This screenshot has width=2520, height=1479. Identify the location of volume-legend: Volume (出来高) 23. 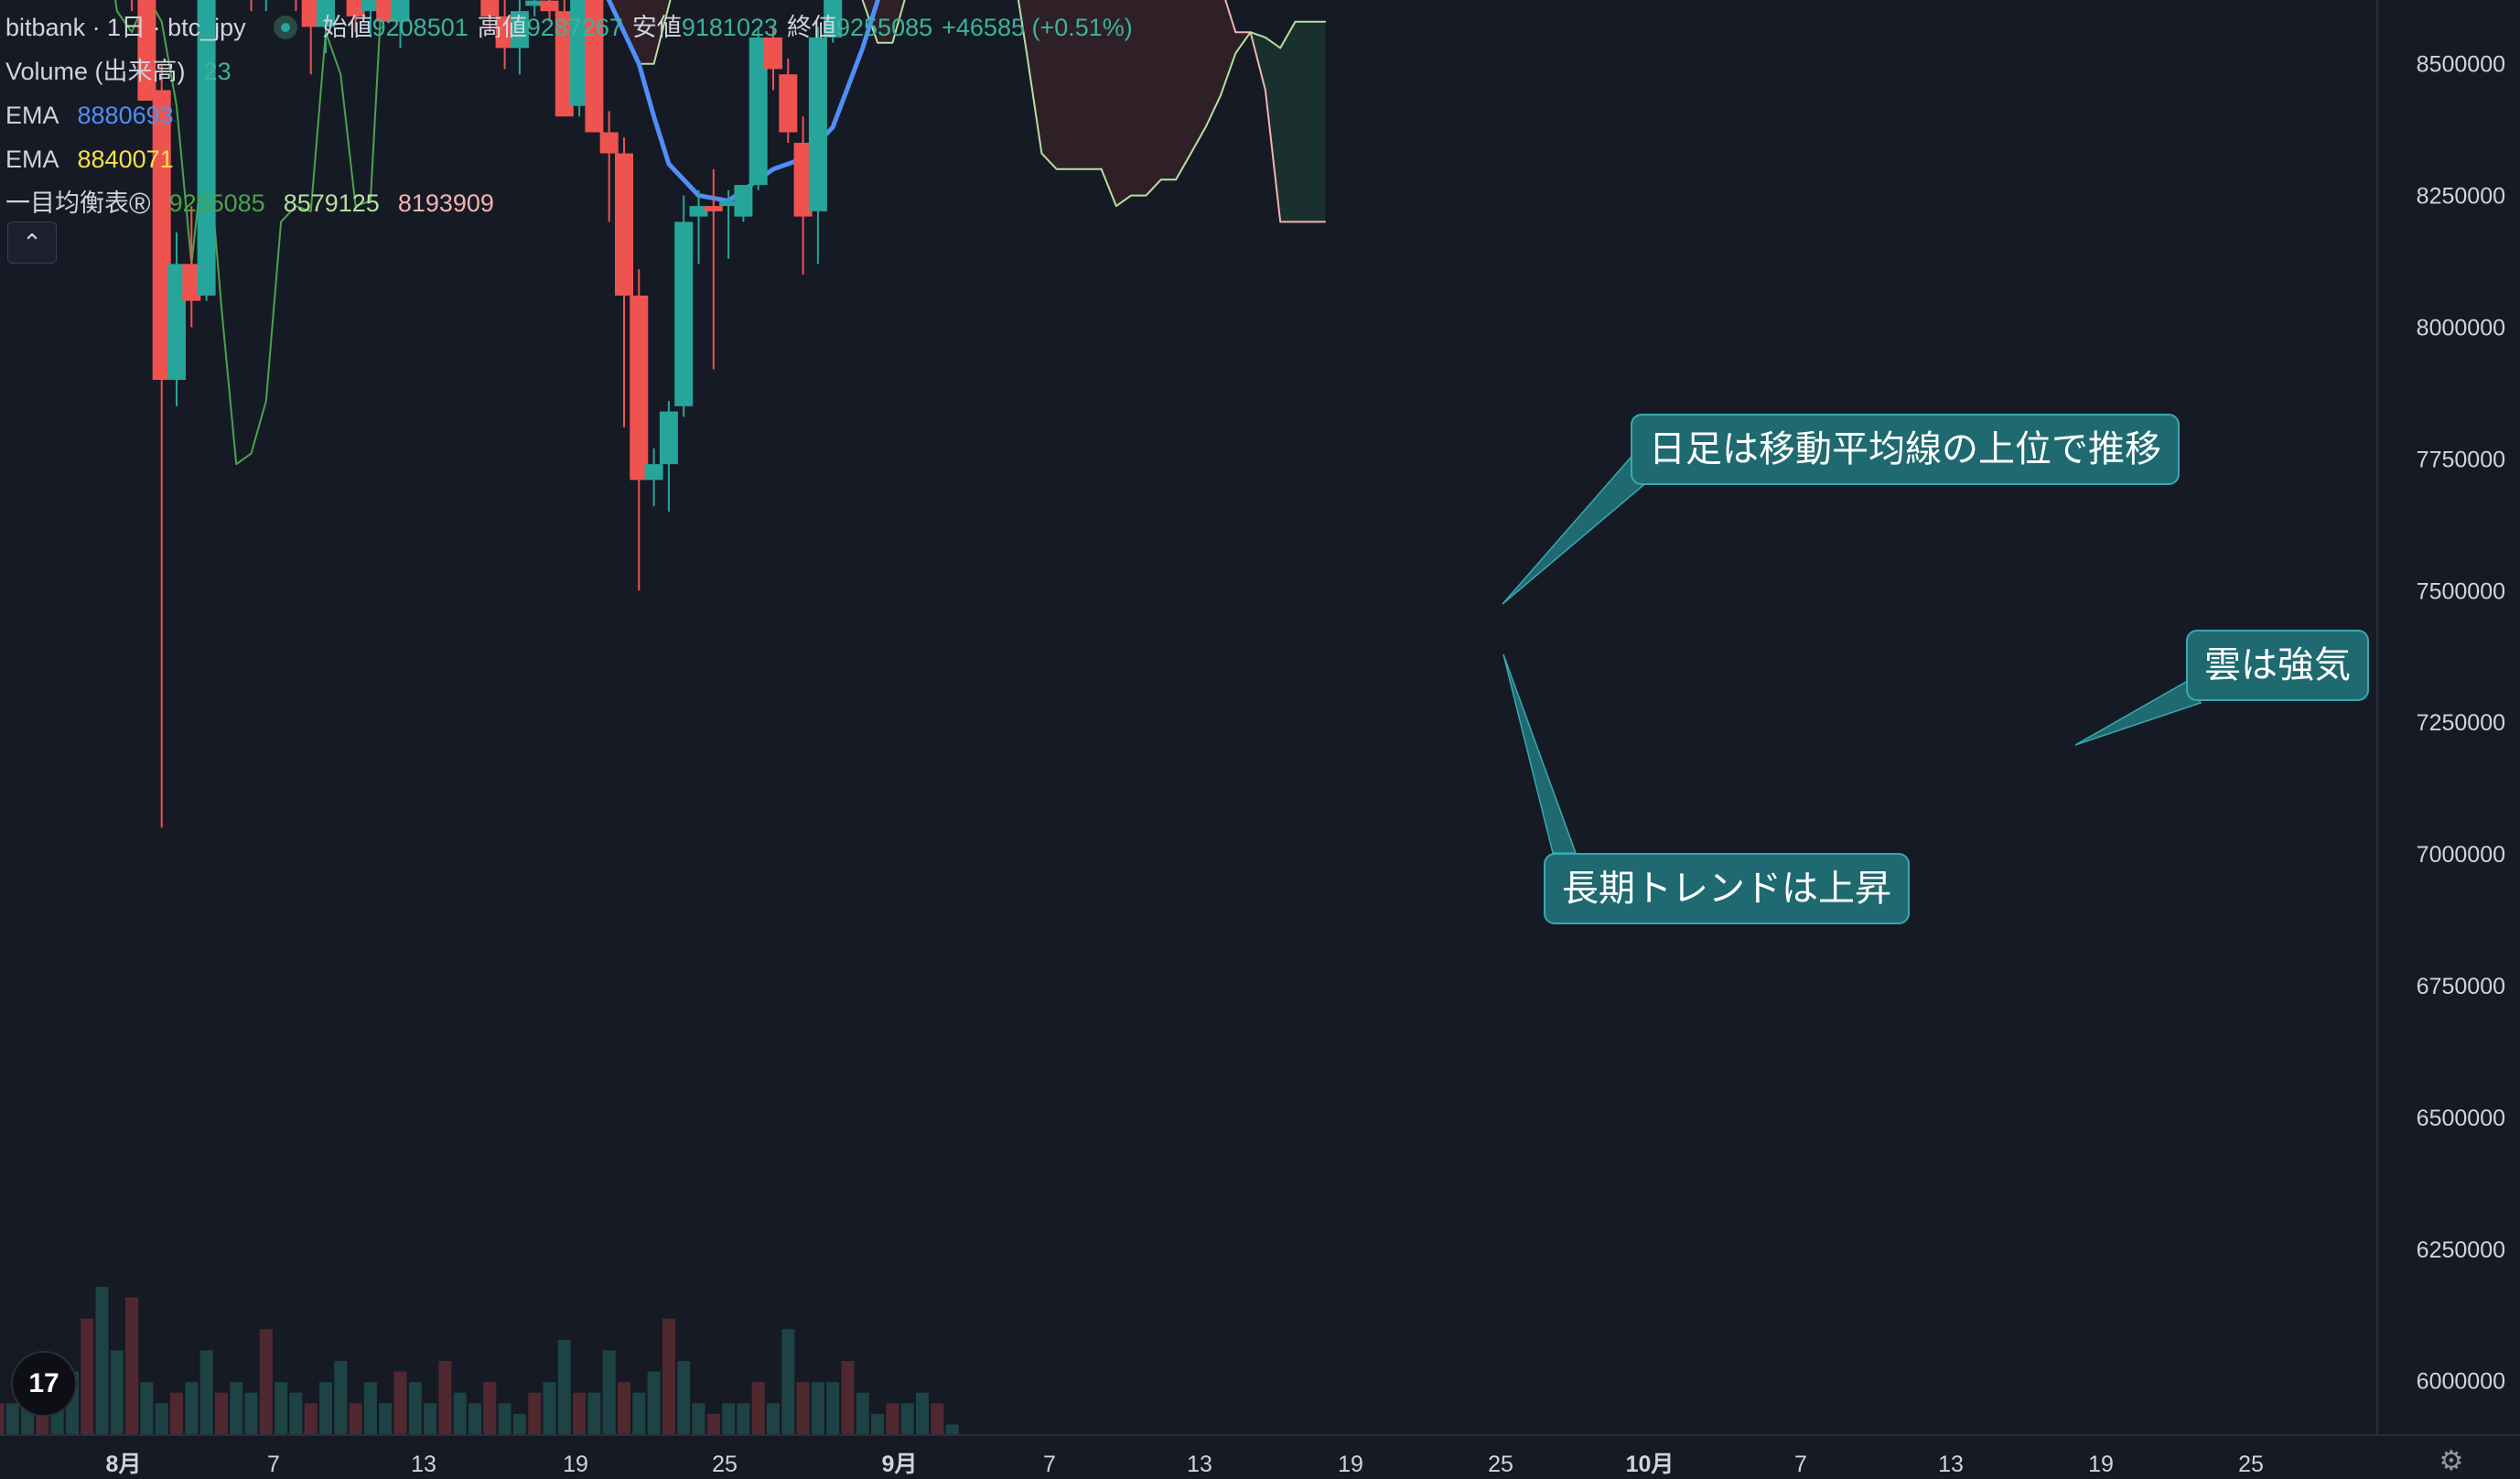
(569, 71).